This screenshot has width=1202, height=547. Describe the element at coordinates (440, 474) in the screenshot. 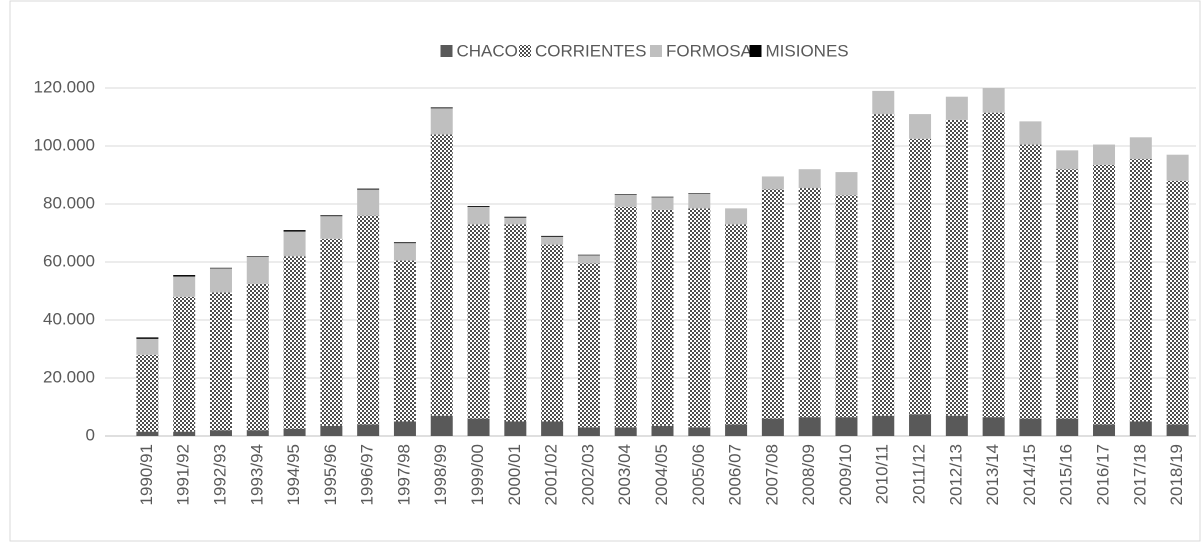

I see `x-tick-label: 1998/99` at that location.